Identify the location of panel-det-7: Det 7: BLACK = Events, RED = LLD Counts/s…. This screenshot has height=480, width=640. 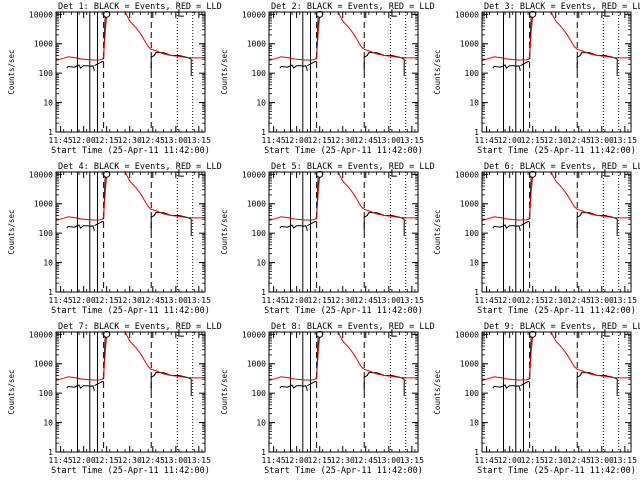
(114, 399).